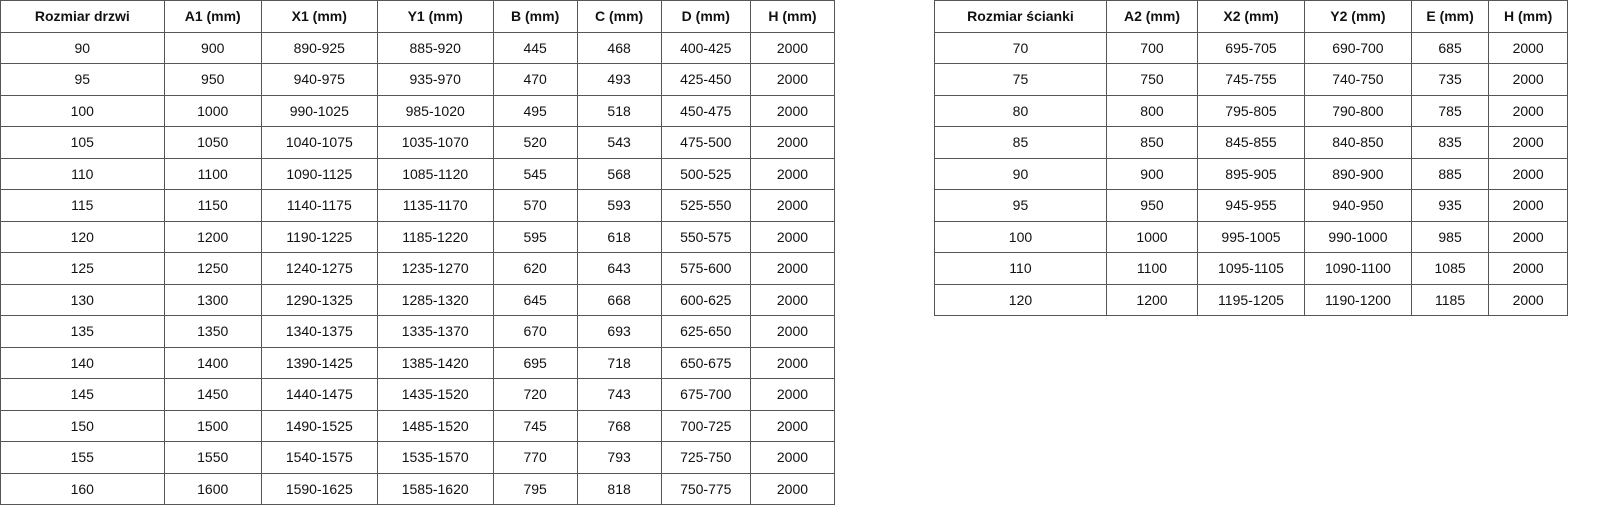  What do you see at coordinates (619, 488) in the screenshot?
I see `table-cell: 818` at bounding box center [619, 488].